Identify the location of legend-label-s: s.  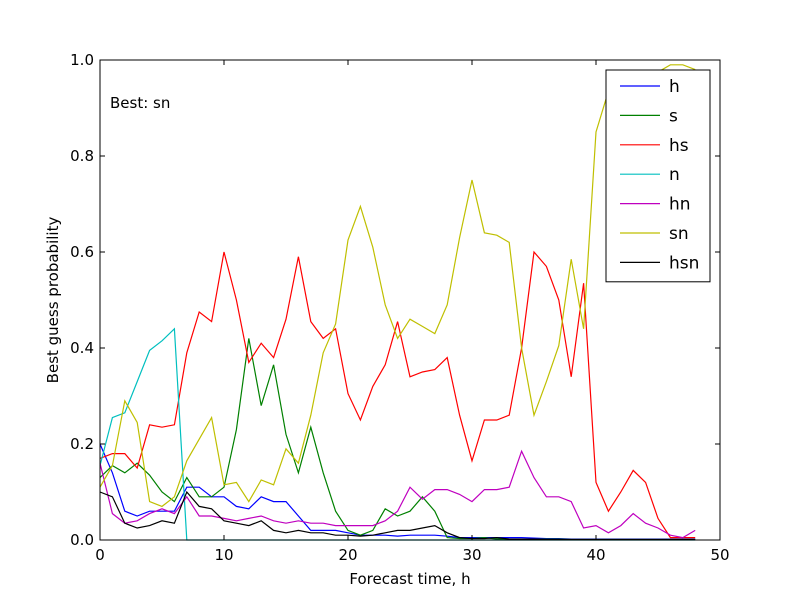
(673, 116).